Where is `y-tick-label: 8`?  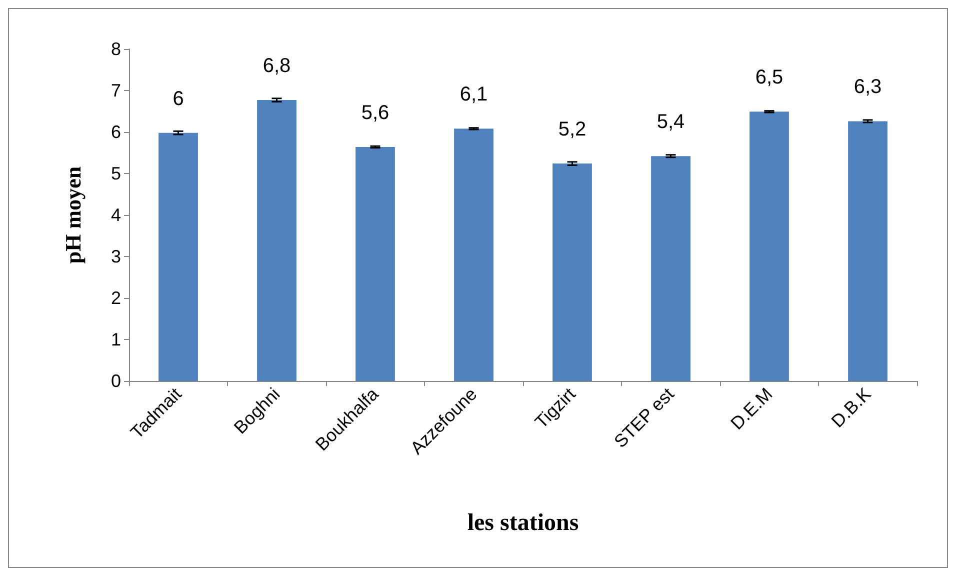 y-tick-label: 8 is located at coordinates (115, 49).